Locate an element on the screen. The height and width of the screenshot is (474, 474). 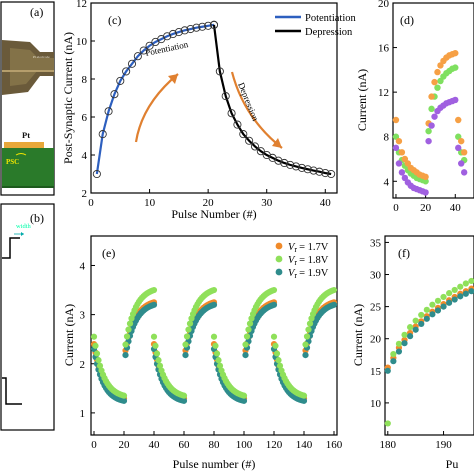
svg-text:Vr= 1.9V: Vr = 1.9V is located at coordinates (308, 274).